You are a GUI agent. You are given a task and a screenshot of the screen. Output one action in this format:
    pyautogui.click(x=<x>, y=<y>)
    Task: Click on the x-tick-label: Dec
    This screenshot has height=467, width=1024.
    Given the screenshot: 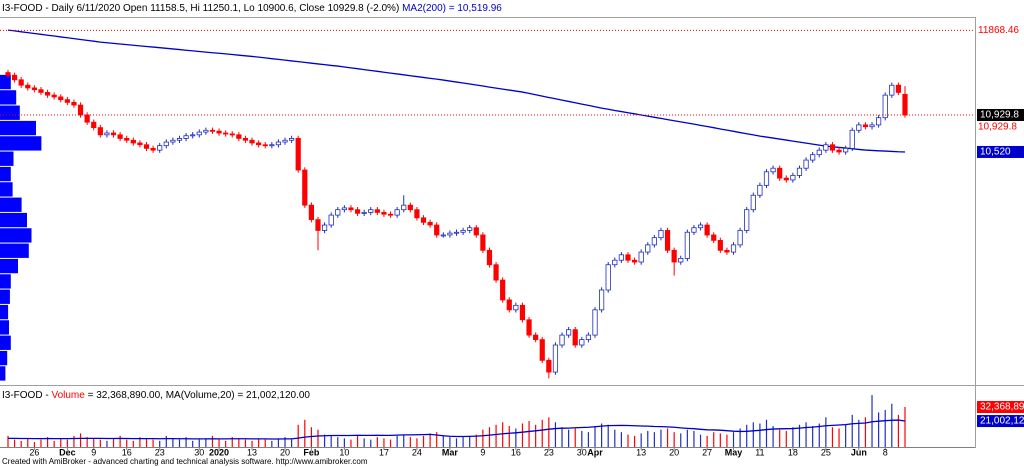 What is the action you would take?
    pyautogui.click(x=67, y=452)
    